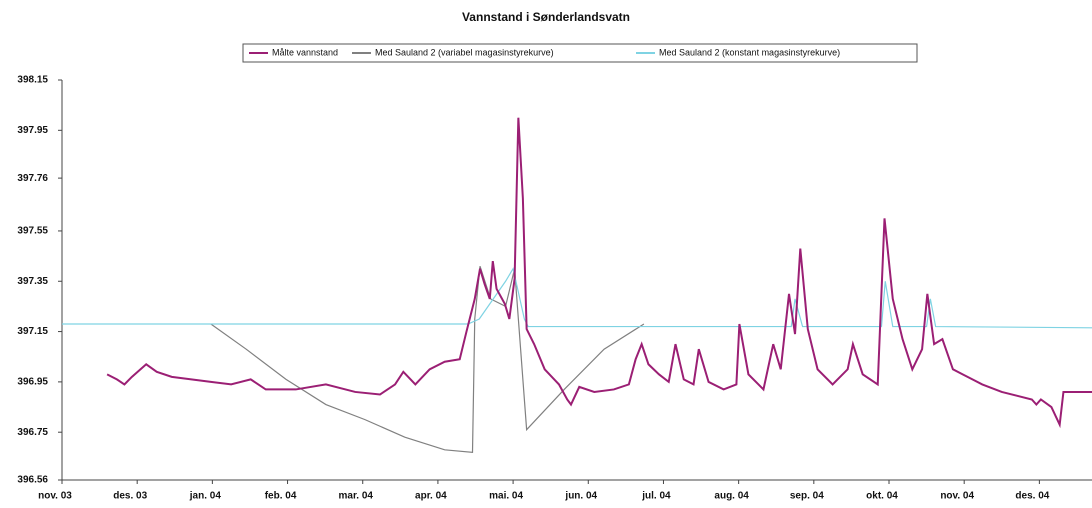 The image size is (1092, 508). Describe the element at coordinates (32, 432) in the screenshot. I see `y-tick-label: 396.75` at that location.